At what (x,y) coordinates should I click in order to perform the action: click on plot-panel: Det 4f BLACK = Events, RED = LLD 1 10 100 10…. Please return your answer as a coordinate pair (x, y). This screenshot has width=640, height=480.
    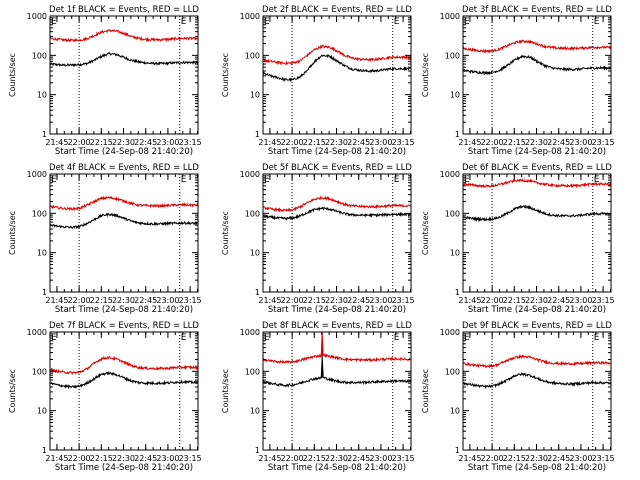
    Looking at the image, I should click on (105, 239).